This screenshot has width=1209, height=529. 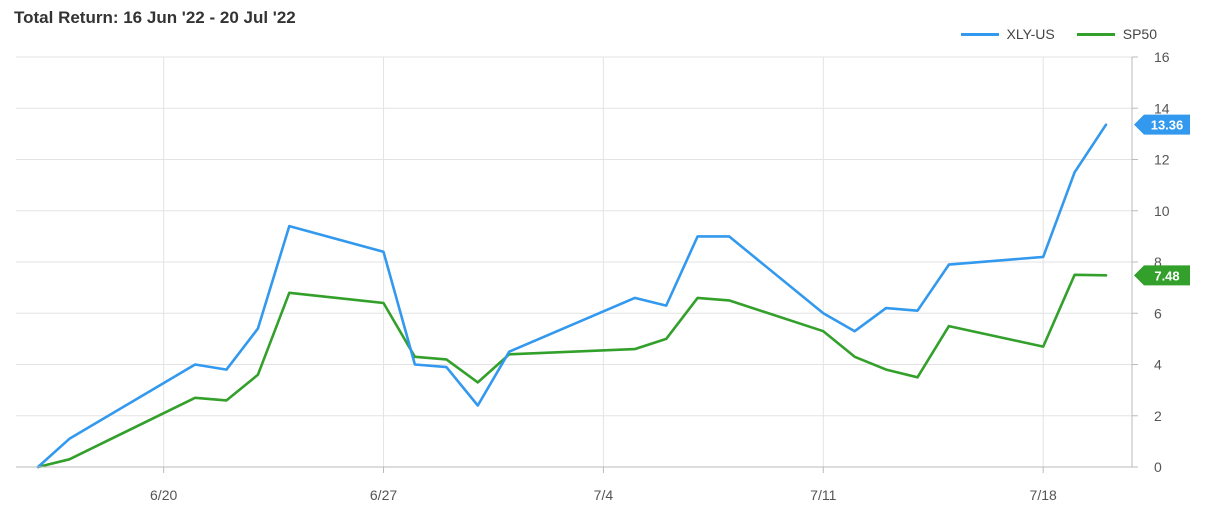 What do you see at coordinates (1162, 200) in the screenshot?
I see `value-tags: 13.36 7.48` at bounding box center [1162, 200].